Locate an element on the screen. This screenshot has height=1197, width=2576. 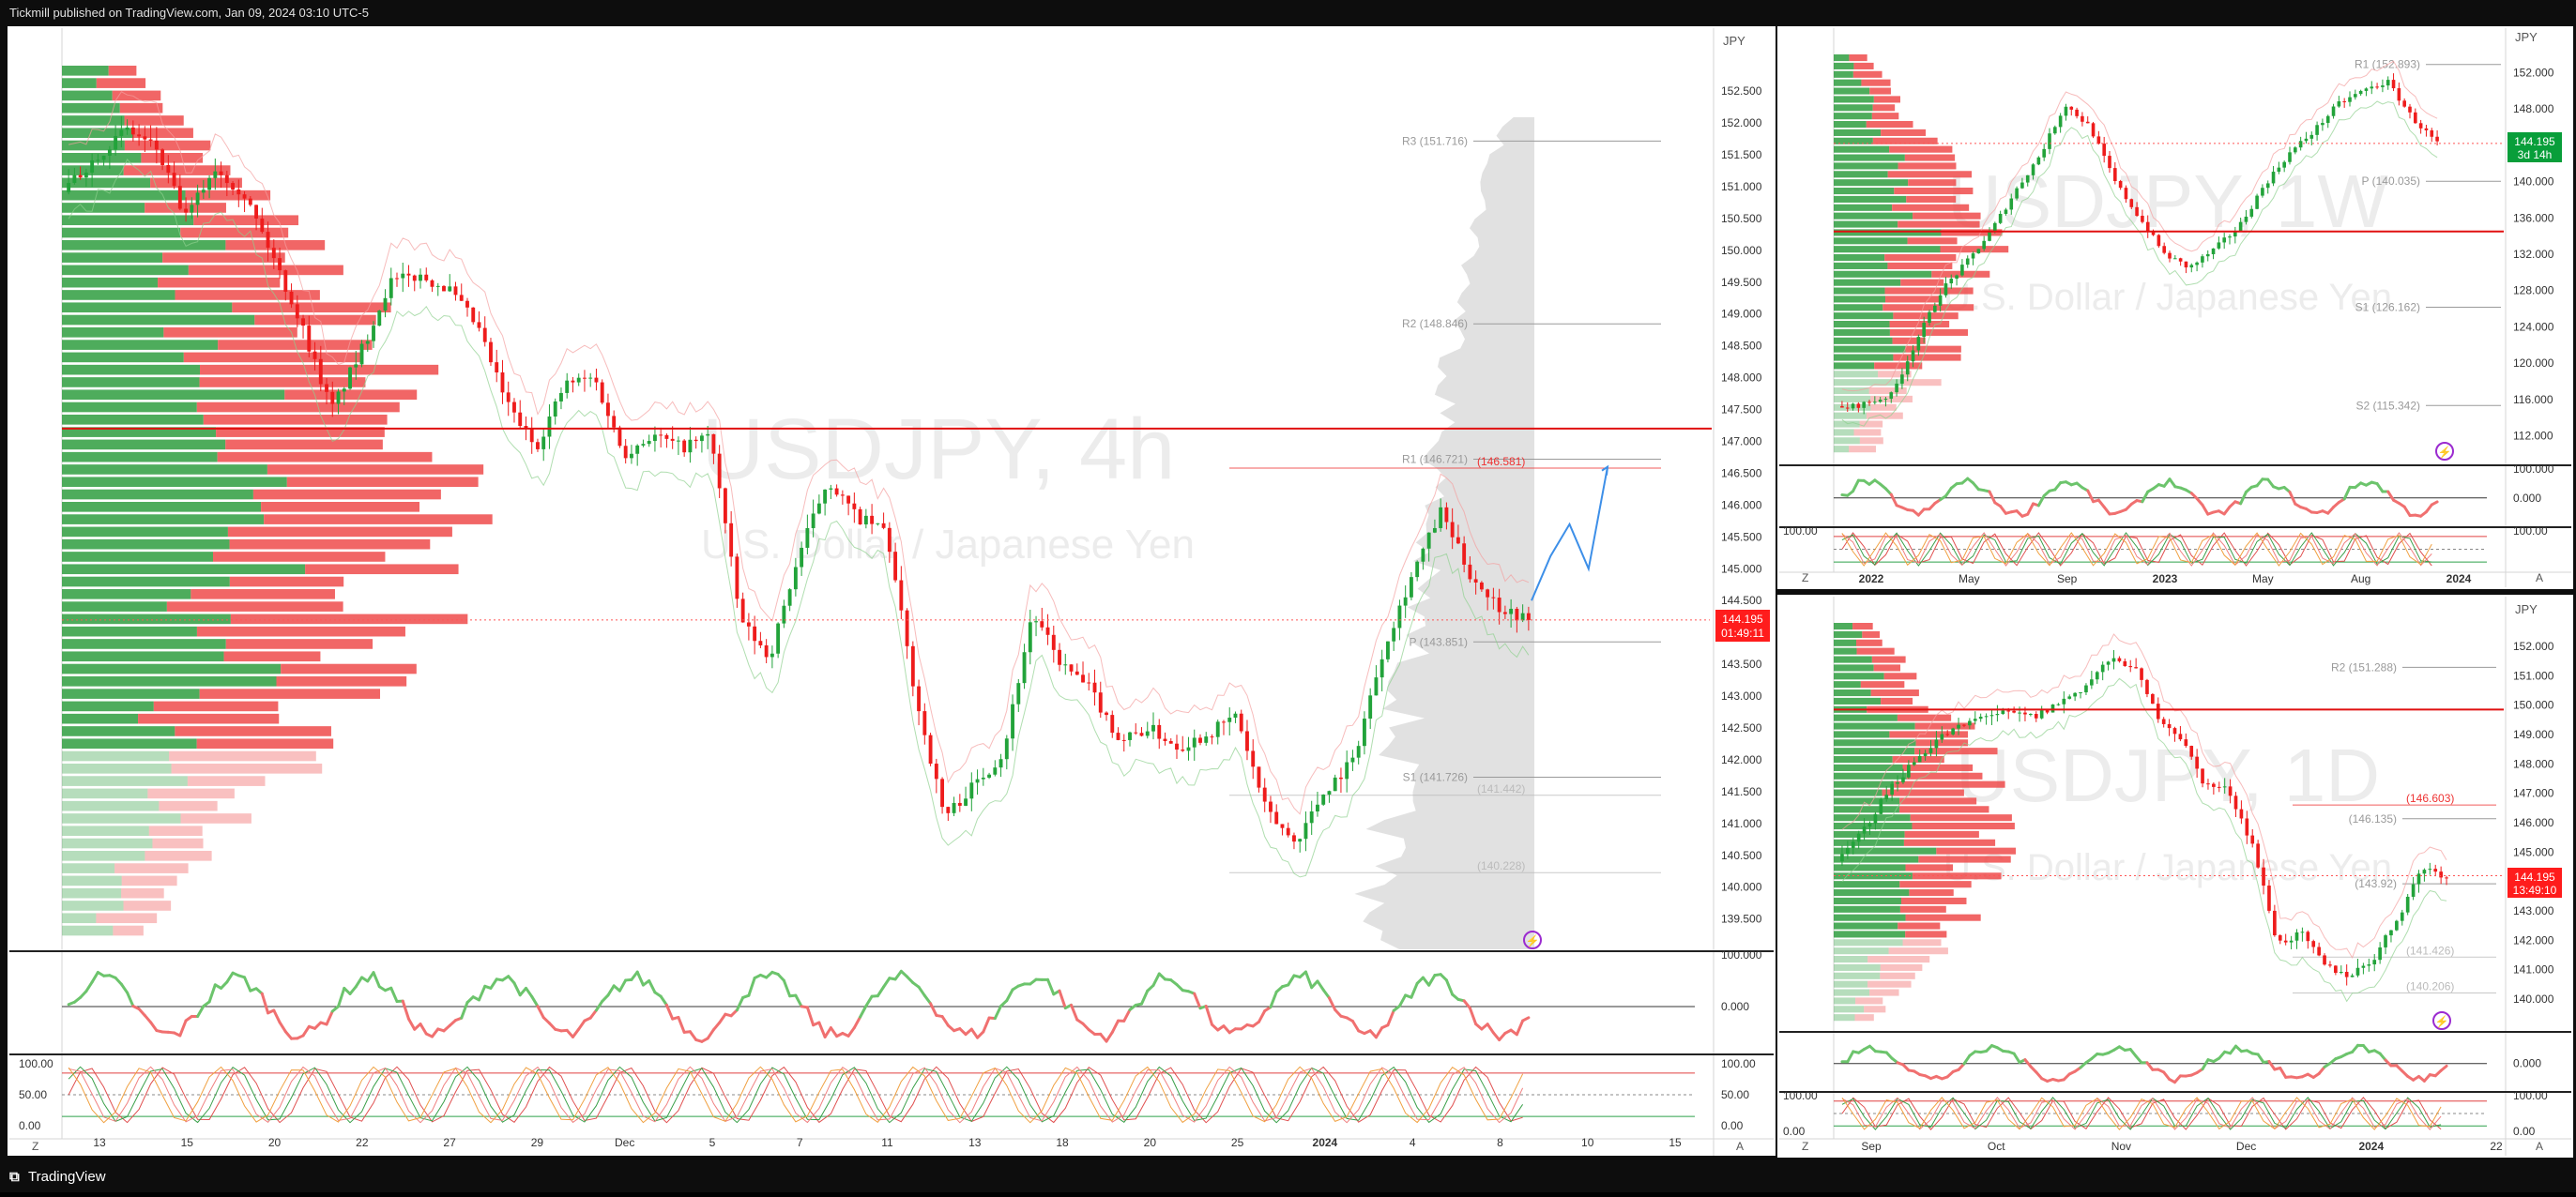
tradingview-brand: TradingView is located at coordinates (67, 1177).